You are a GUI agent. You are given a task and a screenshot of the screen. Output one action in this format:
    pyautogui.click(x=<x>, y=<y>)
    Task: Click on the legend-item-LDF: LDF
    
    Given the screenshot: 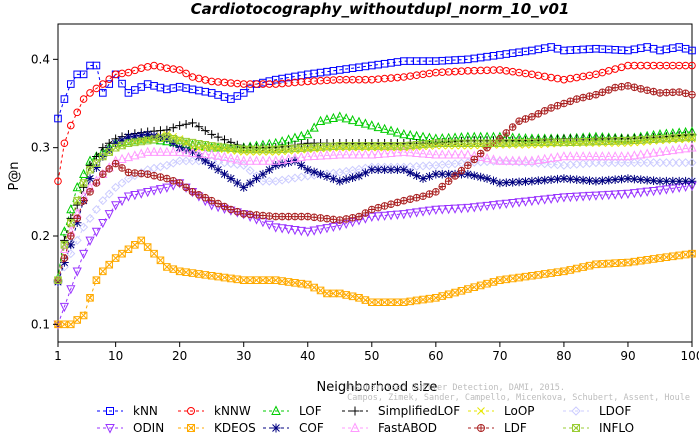 What is the action you would take?
    pyautogui.click(x=497, y=427)
    